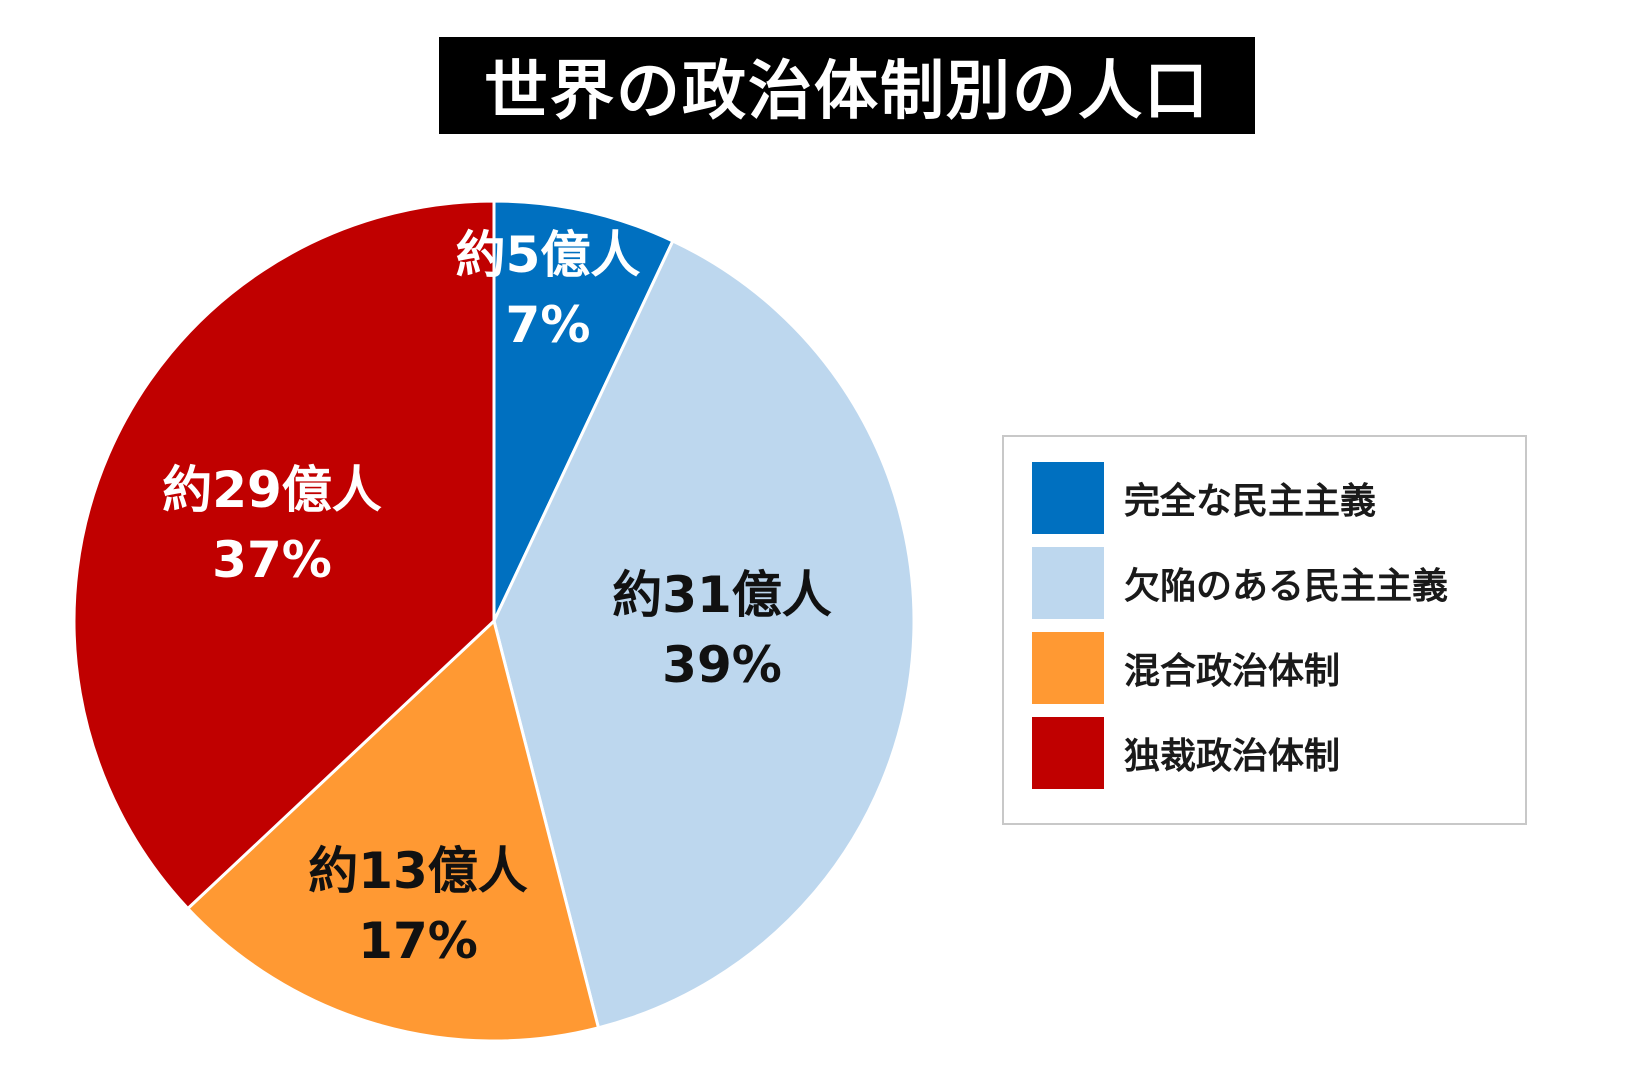  What do you see at coordinates (1232, 756) in the screenshot?
I see `legend-label: 独裁政治体制` at bounding box center [1232, 756].